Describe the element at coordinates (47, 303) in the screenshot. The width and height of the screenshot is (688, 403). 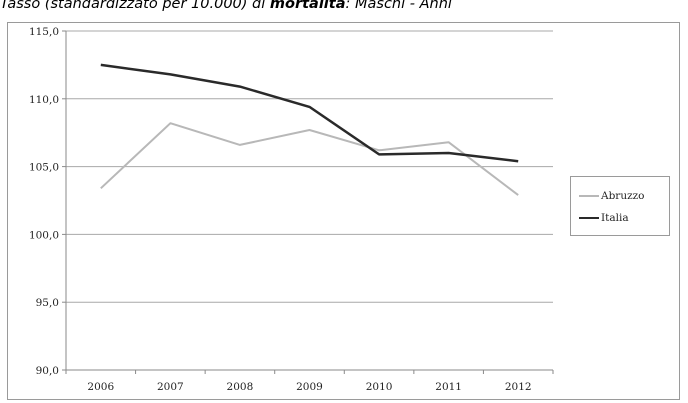
I see `y-tick-label: 95,0` at that location.